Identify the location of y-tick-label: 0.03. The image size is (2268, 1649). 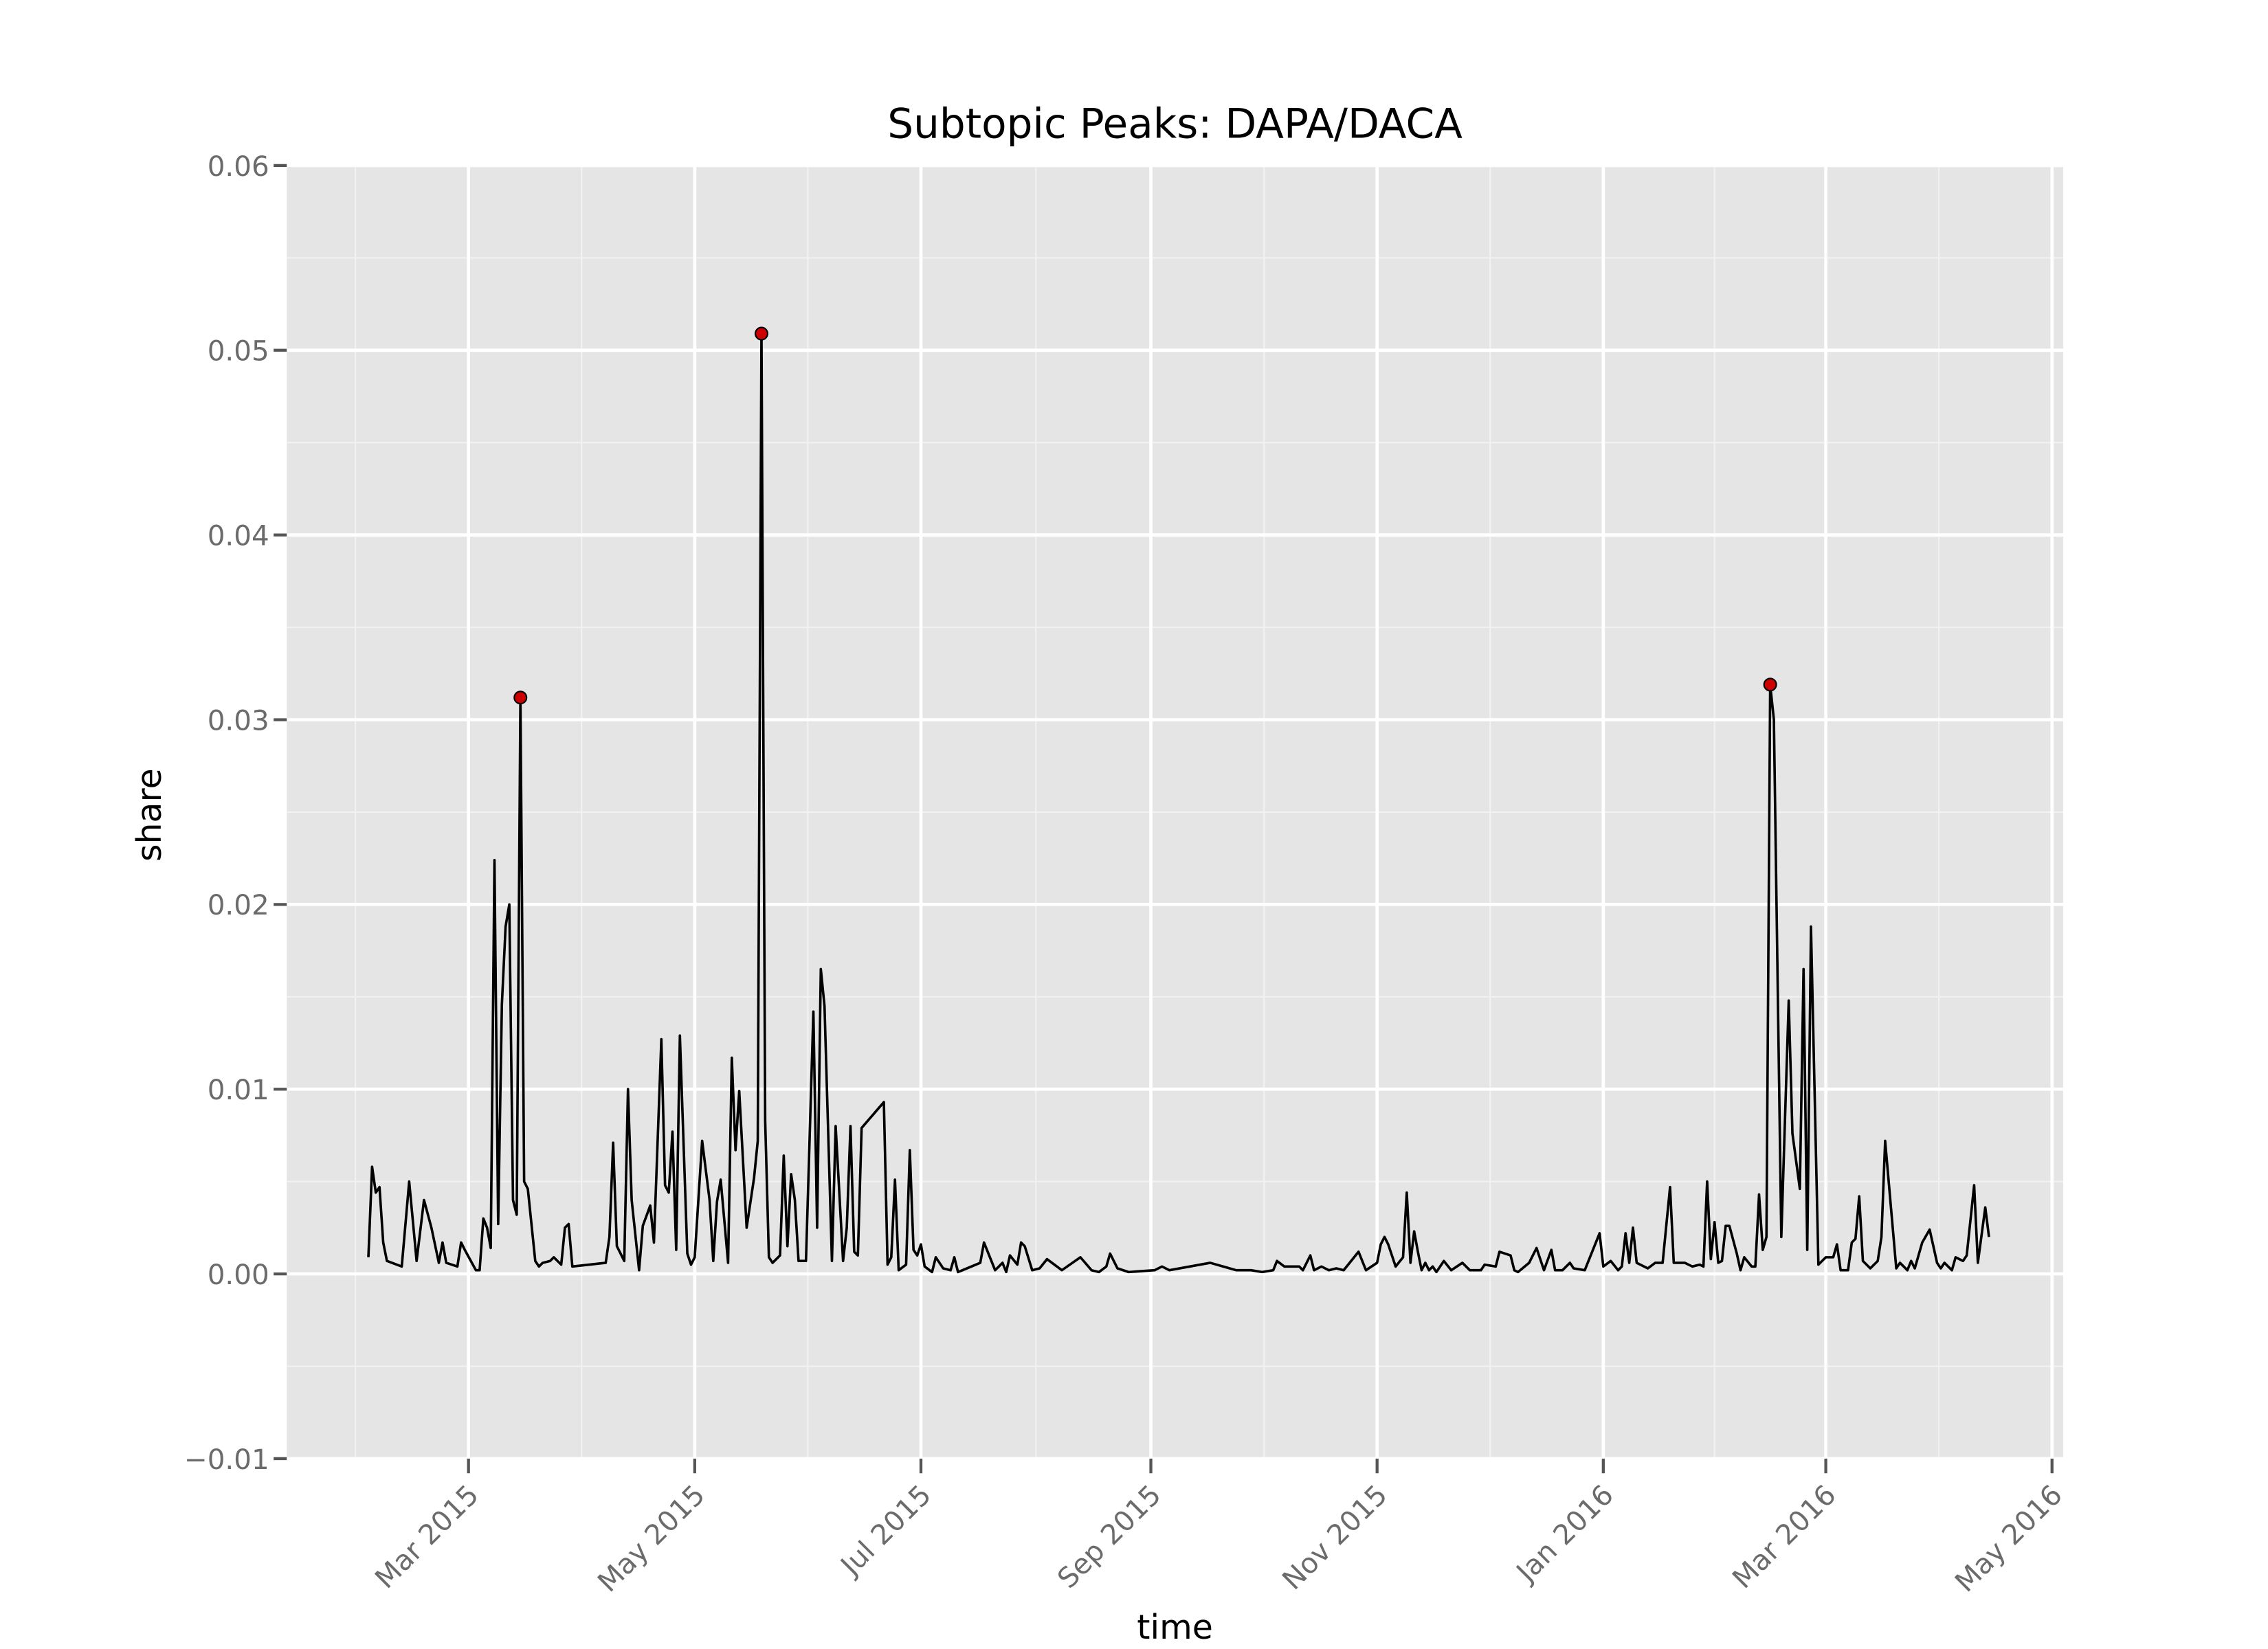
(238, 720).